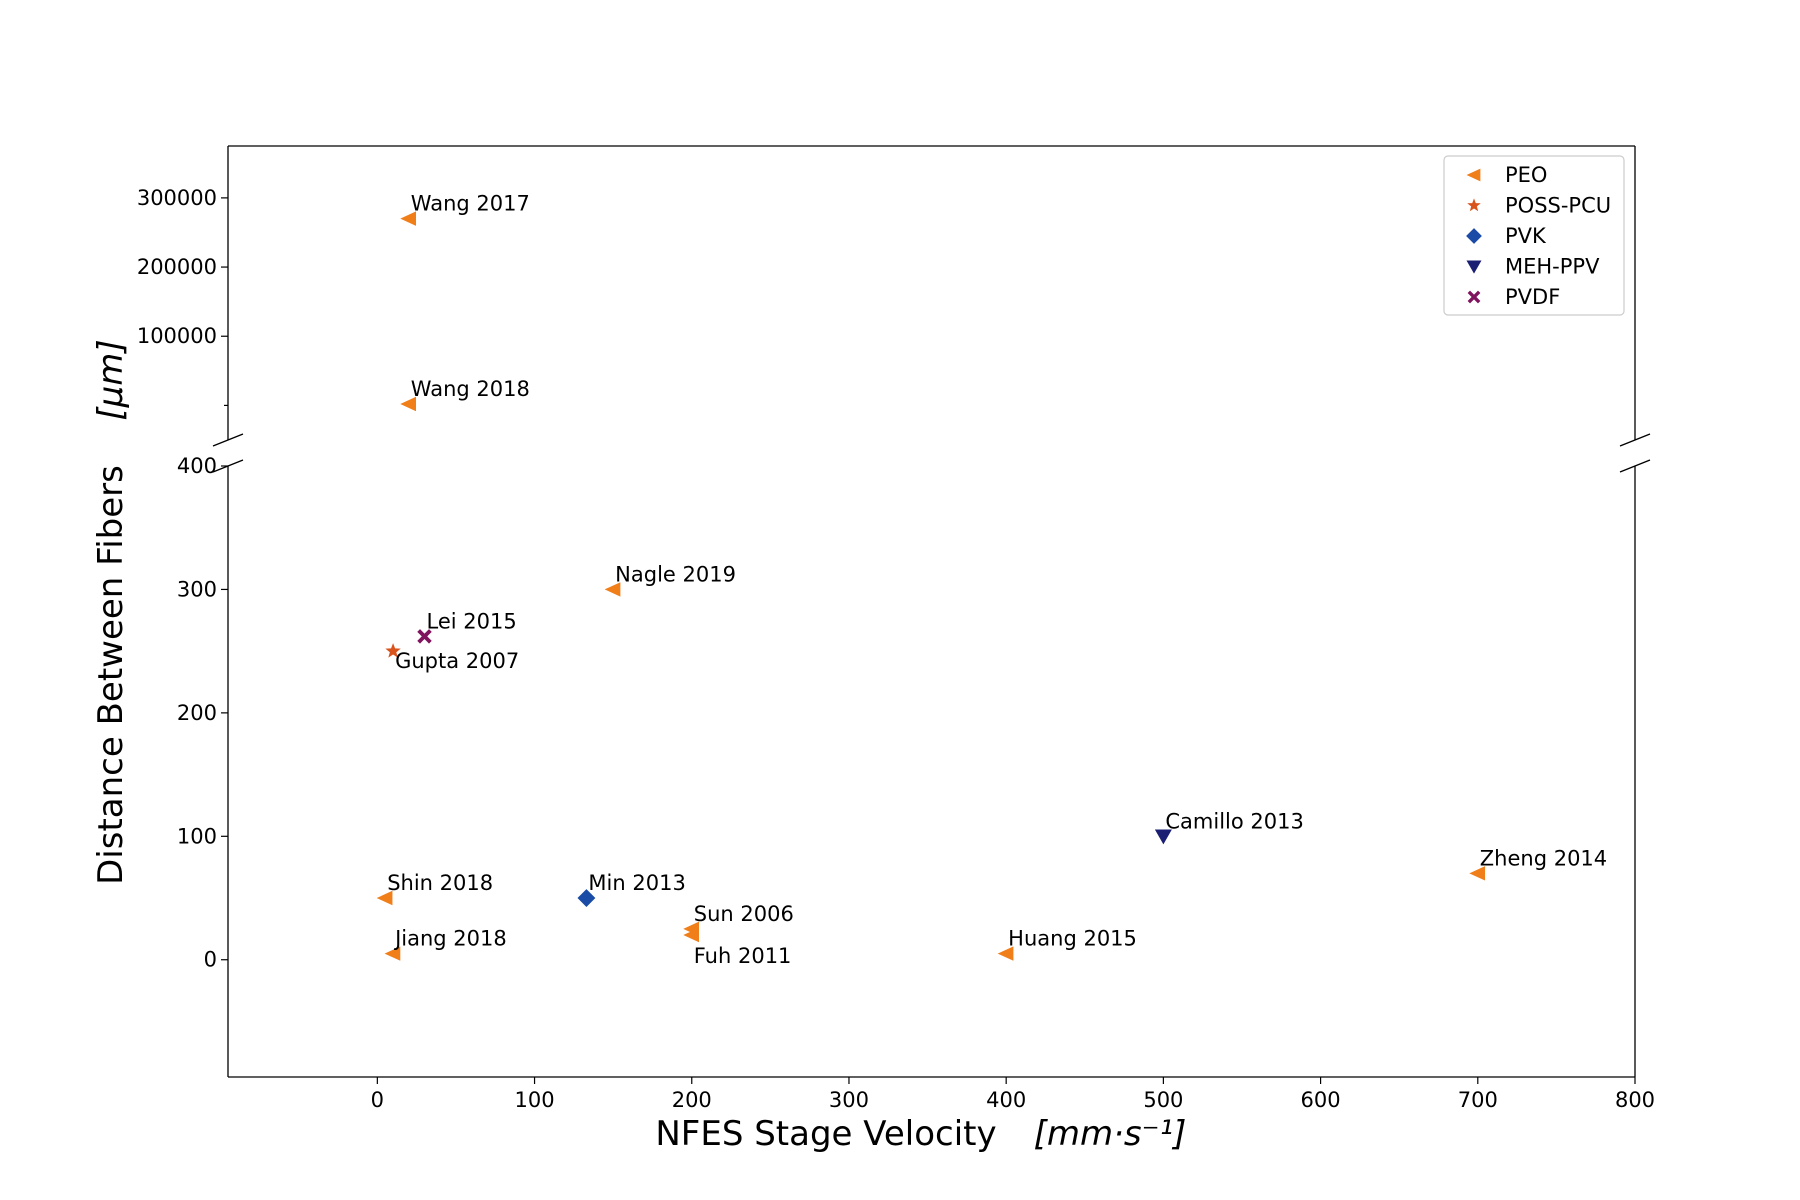 The image size is (1800, 1200). Describe the element at coordinates (692, 1100) in the screenshot. I see `x-tick-label: 200` at that location.